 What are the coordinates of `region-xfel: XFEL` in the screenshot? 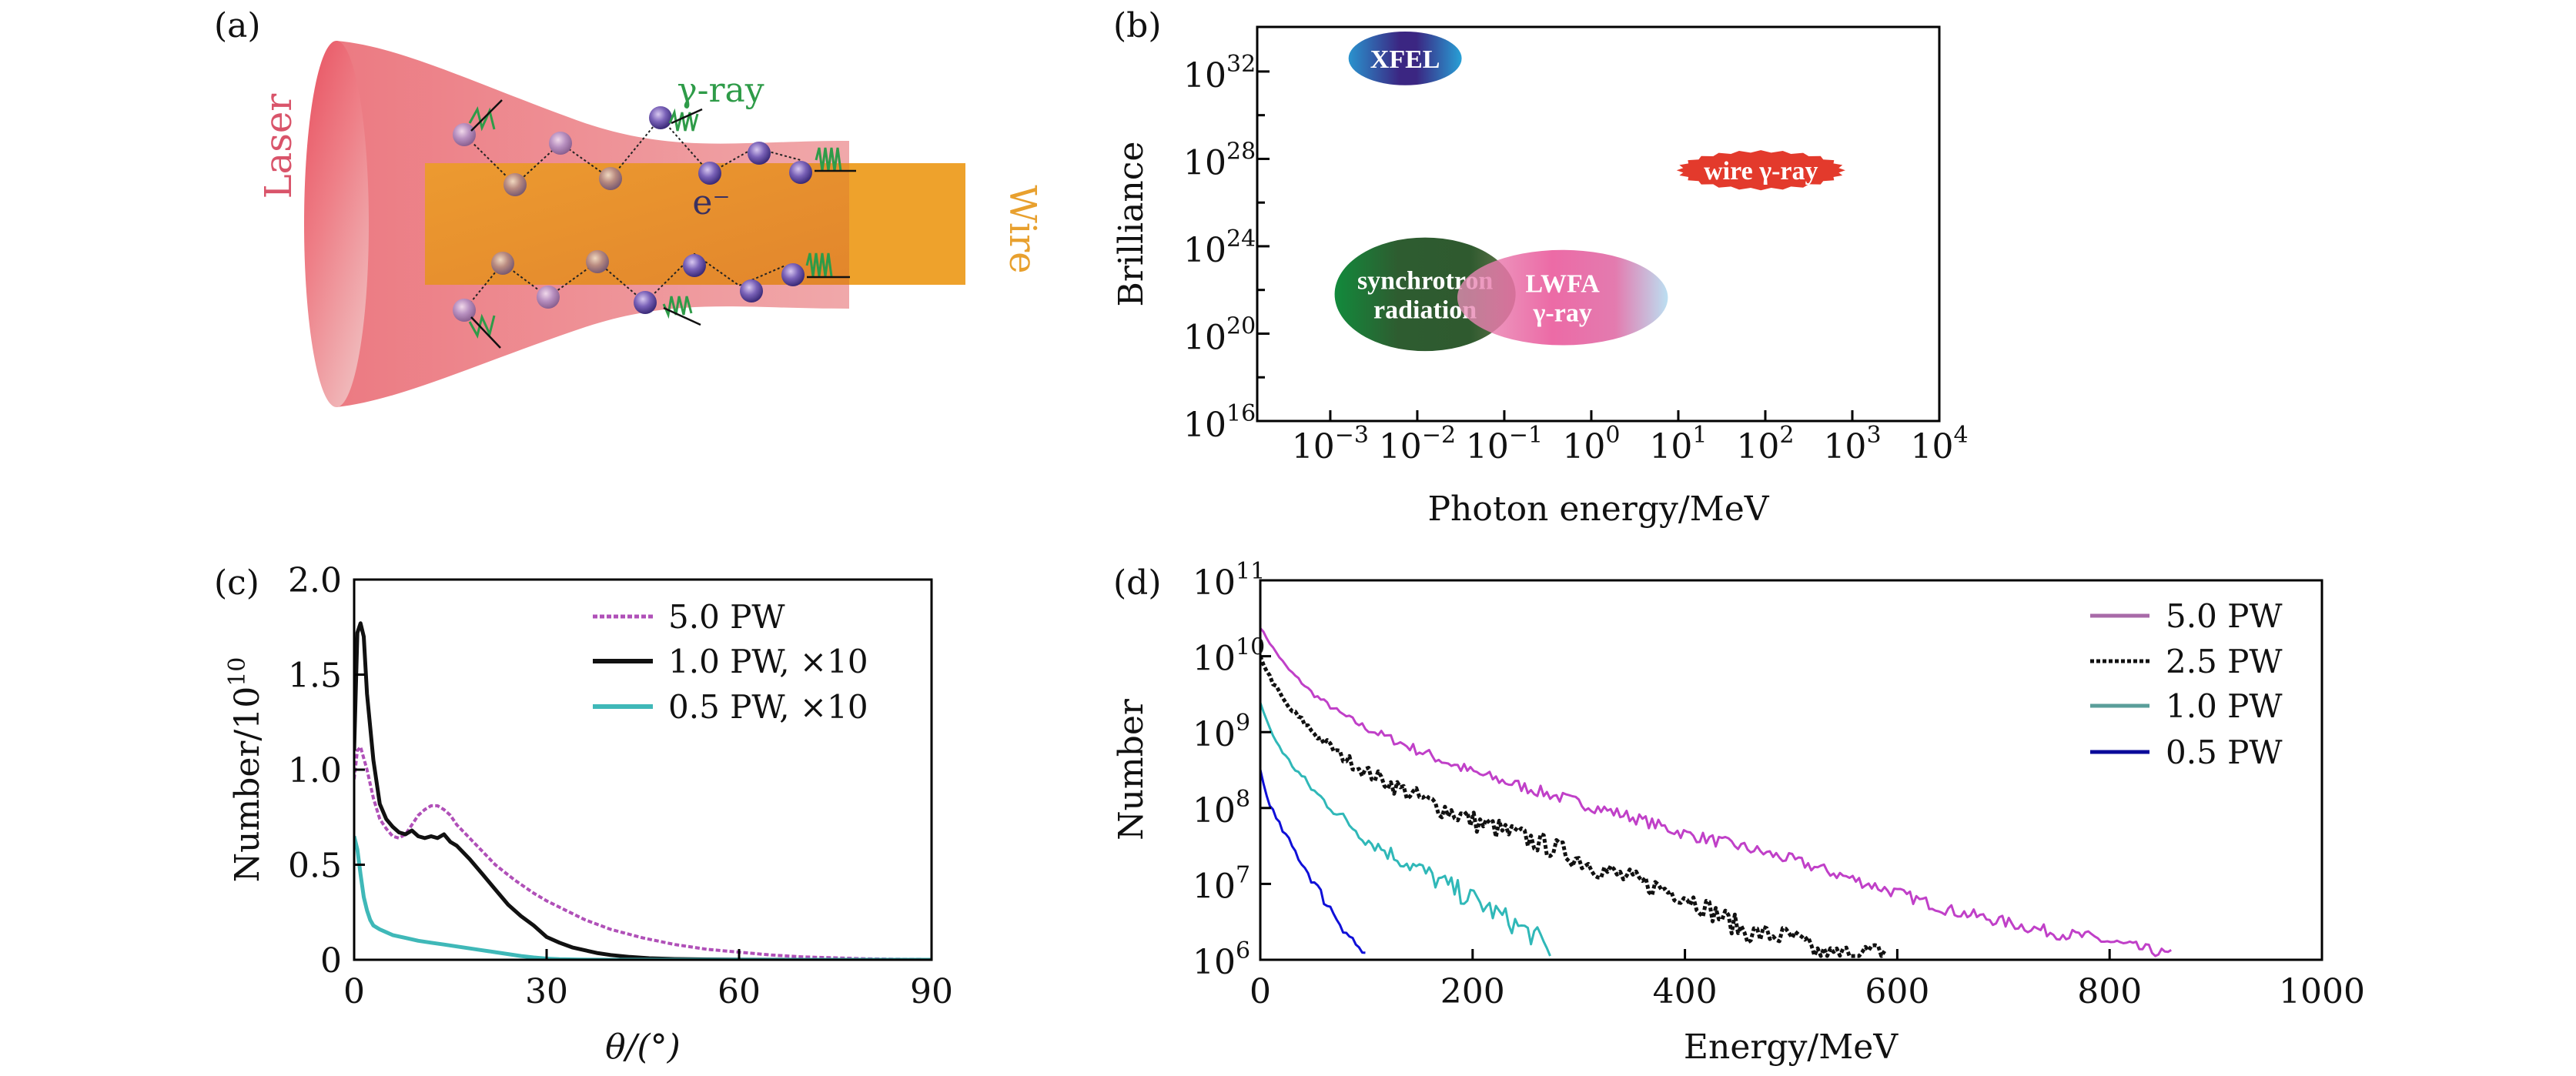 It's located at (1405, 58).